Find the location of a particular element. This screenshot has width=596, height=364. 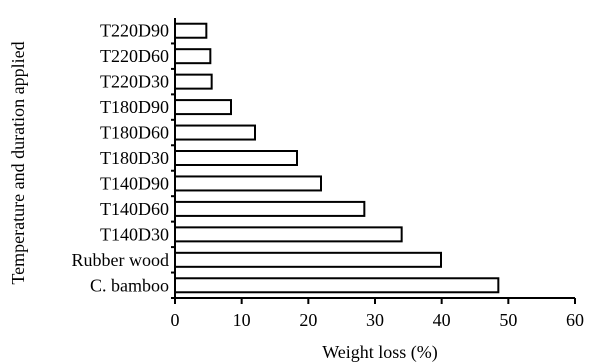

y-axis-title: Temperature and duration applied is located at coordinates (18, 162).